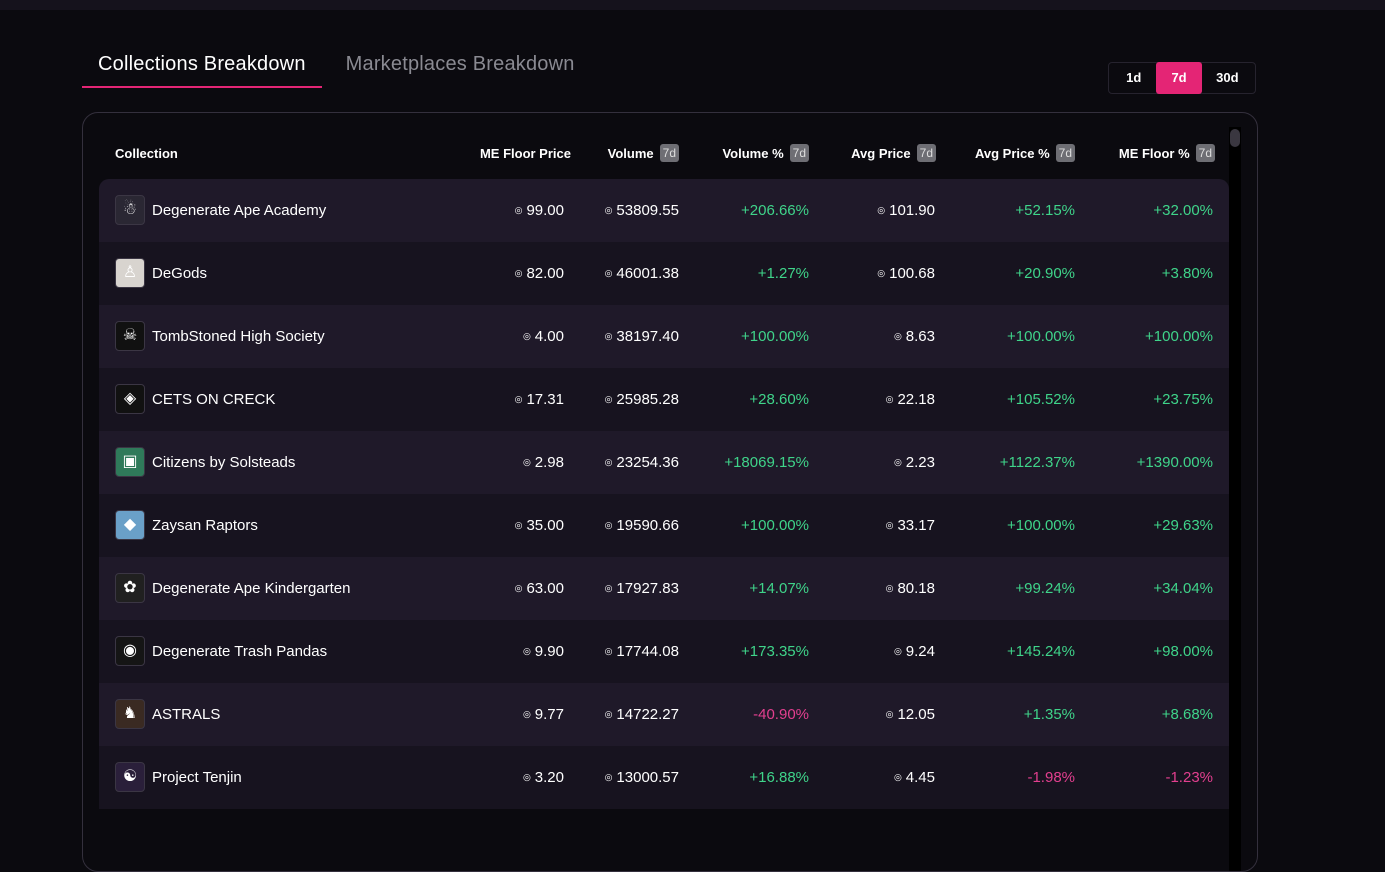 This screenshot has height=872, width=1385. What do you see at coordinates (180, 273) in the screenshot?
I see `collection-name: DeGods` at bounding box center [180, 273].